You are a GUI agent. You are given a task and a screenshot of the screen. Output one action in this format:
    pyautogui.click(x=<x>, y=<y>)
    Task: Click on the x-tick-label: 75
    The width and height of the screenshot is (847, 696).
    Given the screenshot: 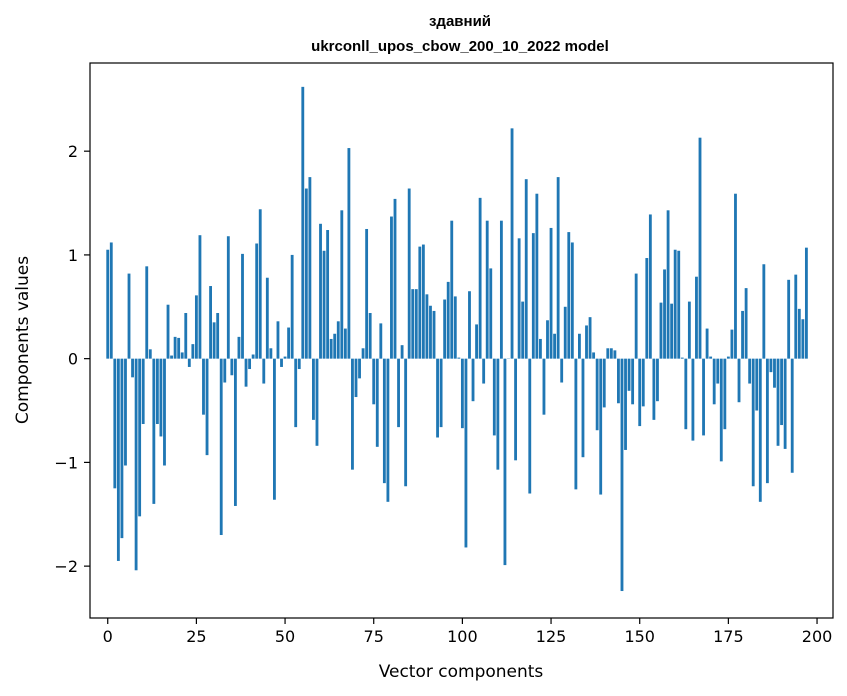 What is the action you would take?
    pyautogui.click(x=374, y=636)
    